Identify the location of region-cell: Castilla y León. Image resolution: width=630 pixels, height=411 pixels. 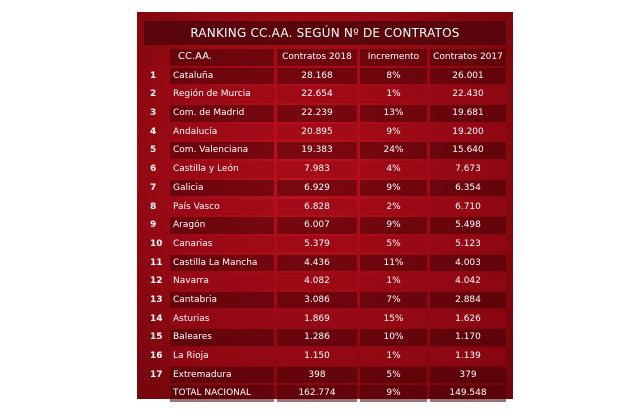
(222, 169).